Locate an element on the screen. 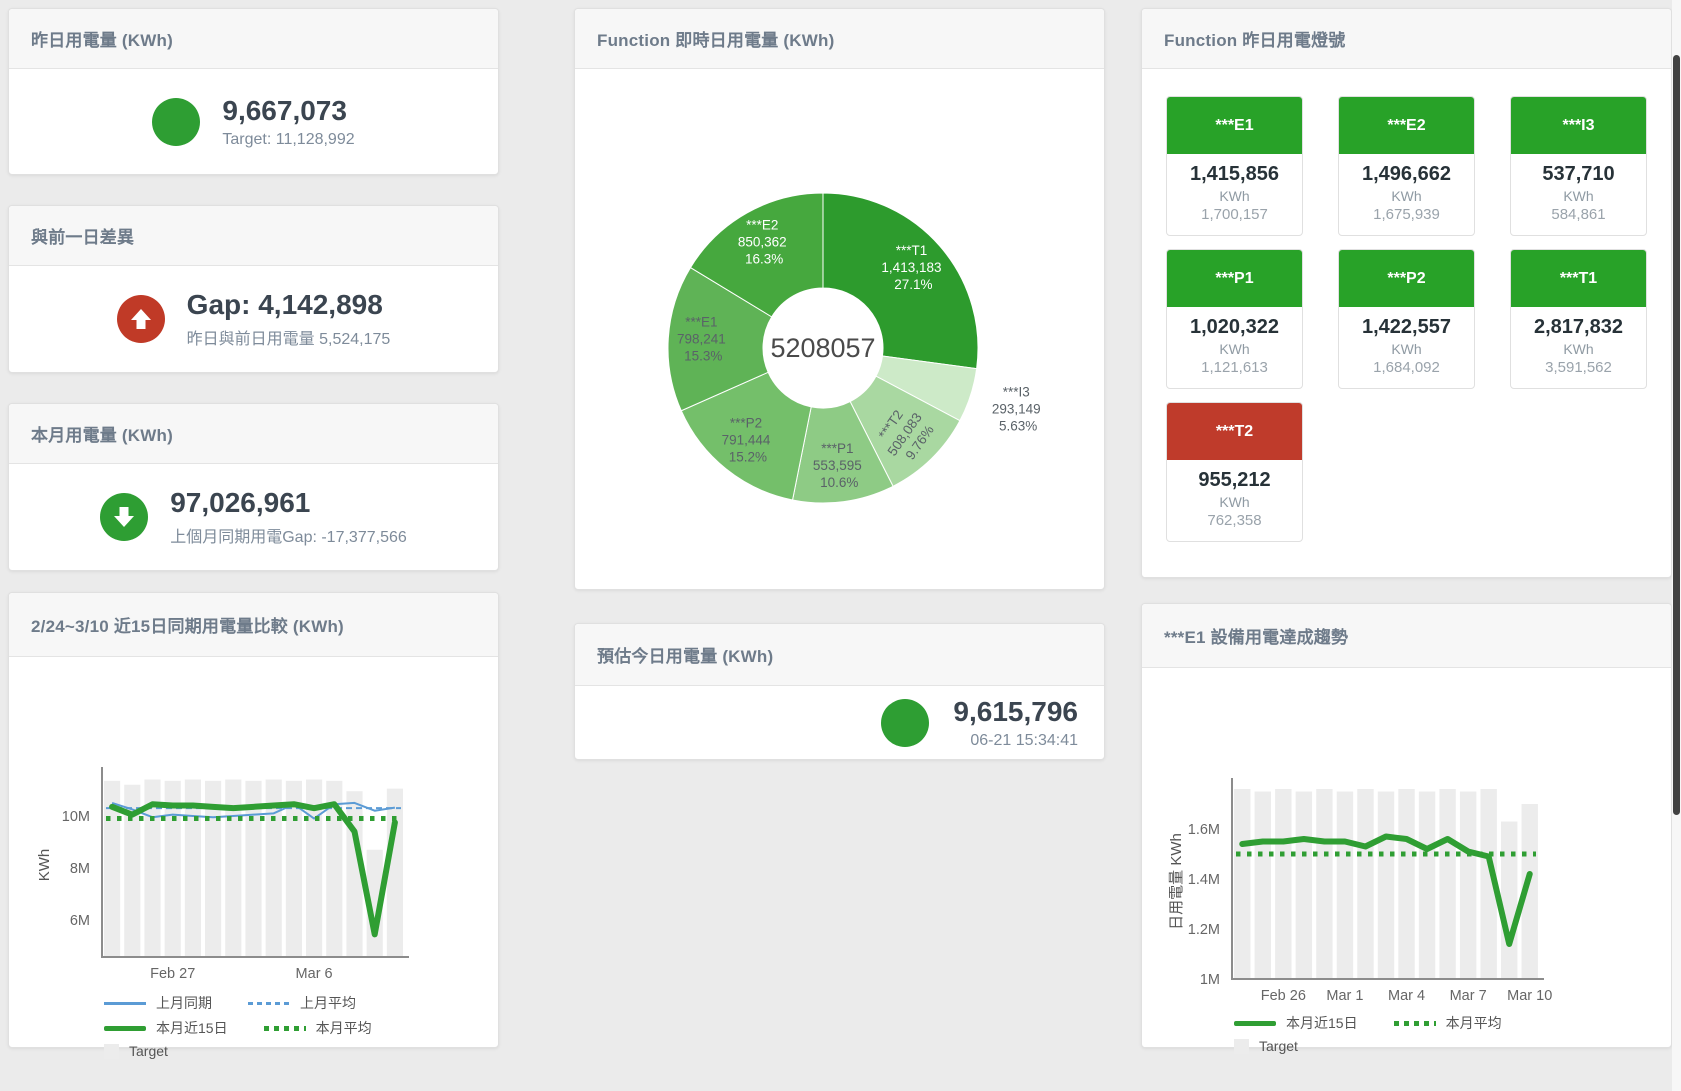 The image size is (1681, 1091). donut-slice: ***T1 is located at coordinates (900, 281).